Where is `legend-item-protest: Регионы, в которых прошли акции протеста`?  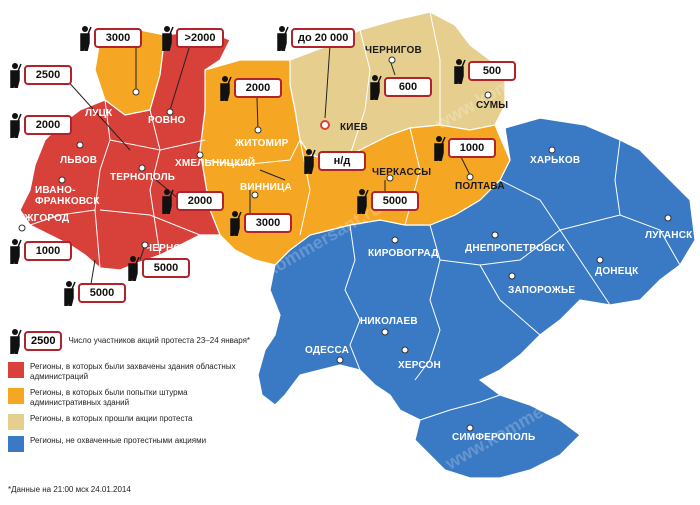 legend-item-protest: Регионы, в которых прошли акции протеста is located at coordinates (133, 422).